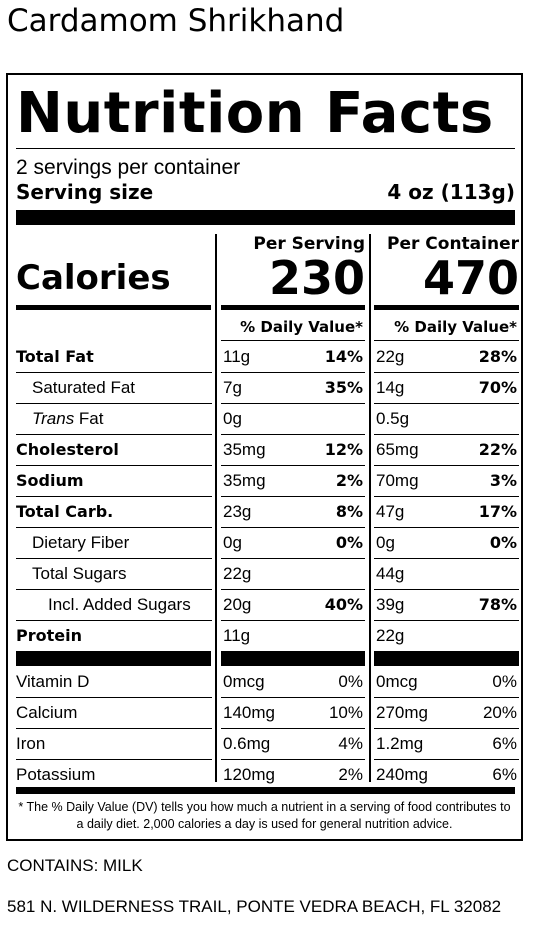 The height and width of the screenshot is (942, 533). What do you see at coordinates (264, 512) in the screenshot?
I see `nutrient-row-total-carb: Total Carb. 23g 8% 47g 17%` at bounding box center [264, 512].